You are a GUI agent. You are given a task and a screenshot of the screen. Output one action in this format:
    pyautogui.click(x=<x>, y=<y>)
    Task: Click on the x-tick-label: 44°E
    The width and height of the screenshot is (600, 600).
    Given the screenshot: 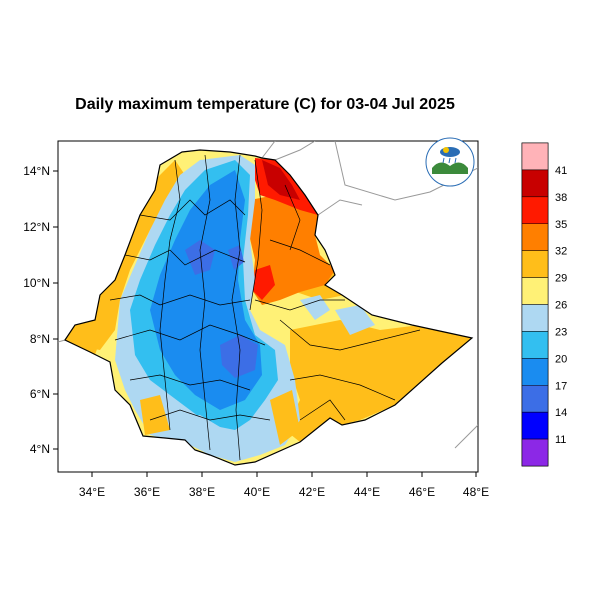 What is the action you would take?
    pyautogui.click(x=367, y=492)
    